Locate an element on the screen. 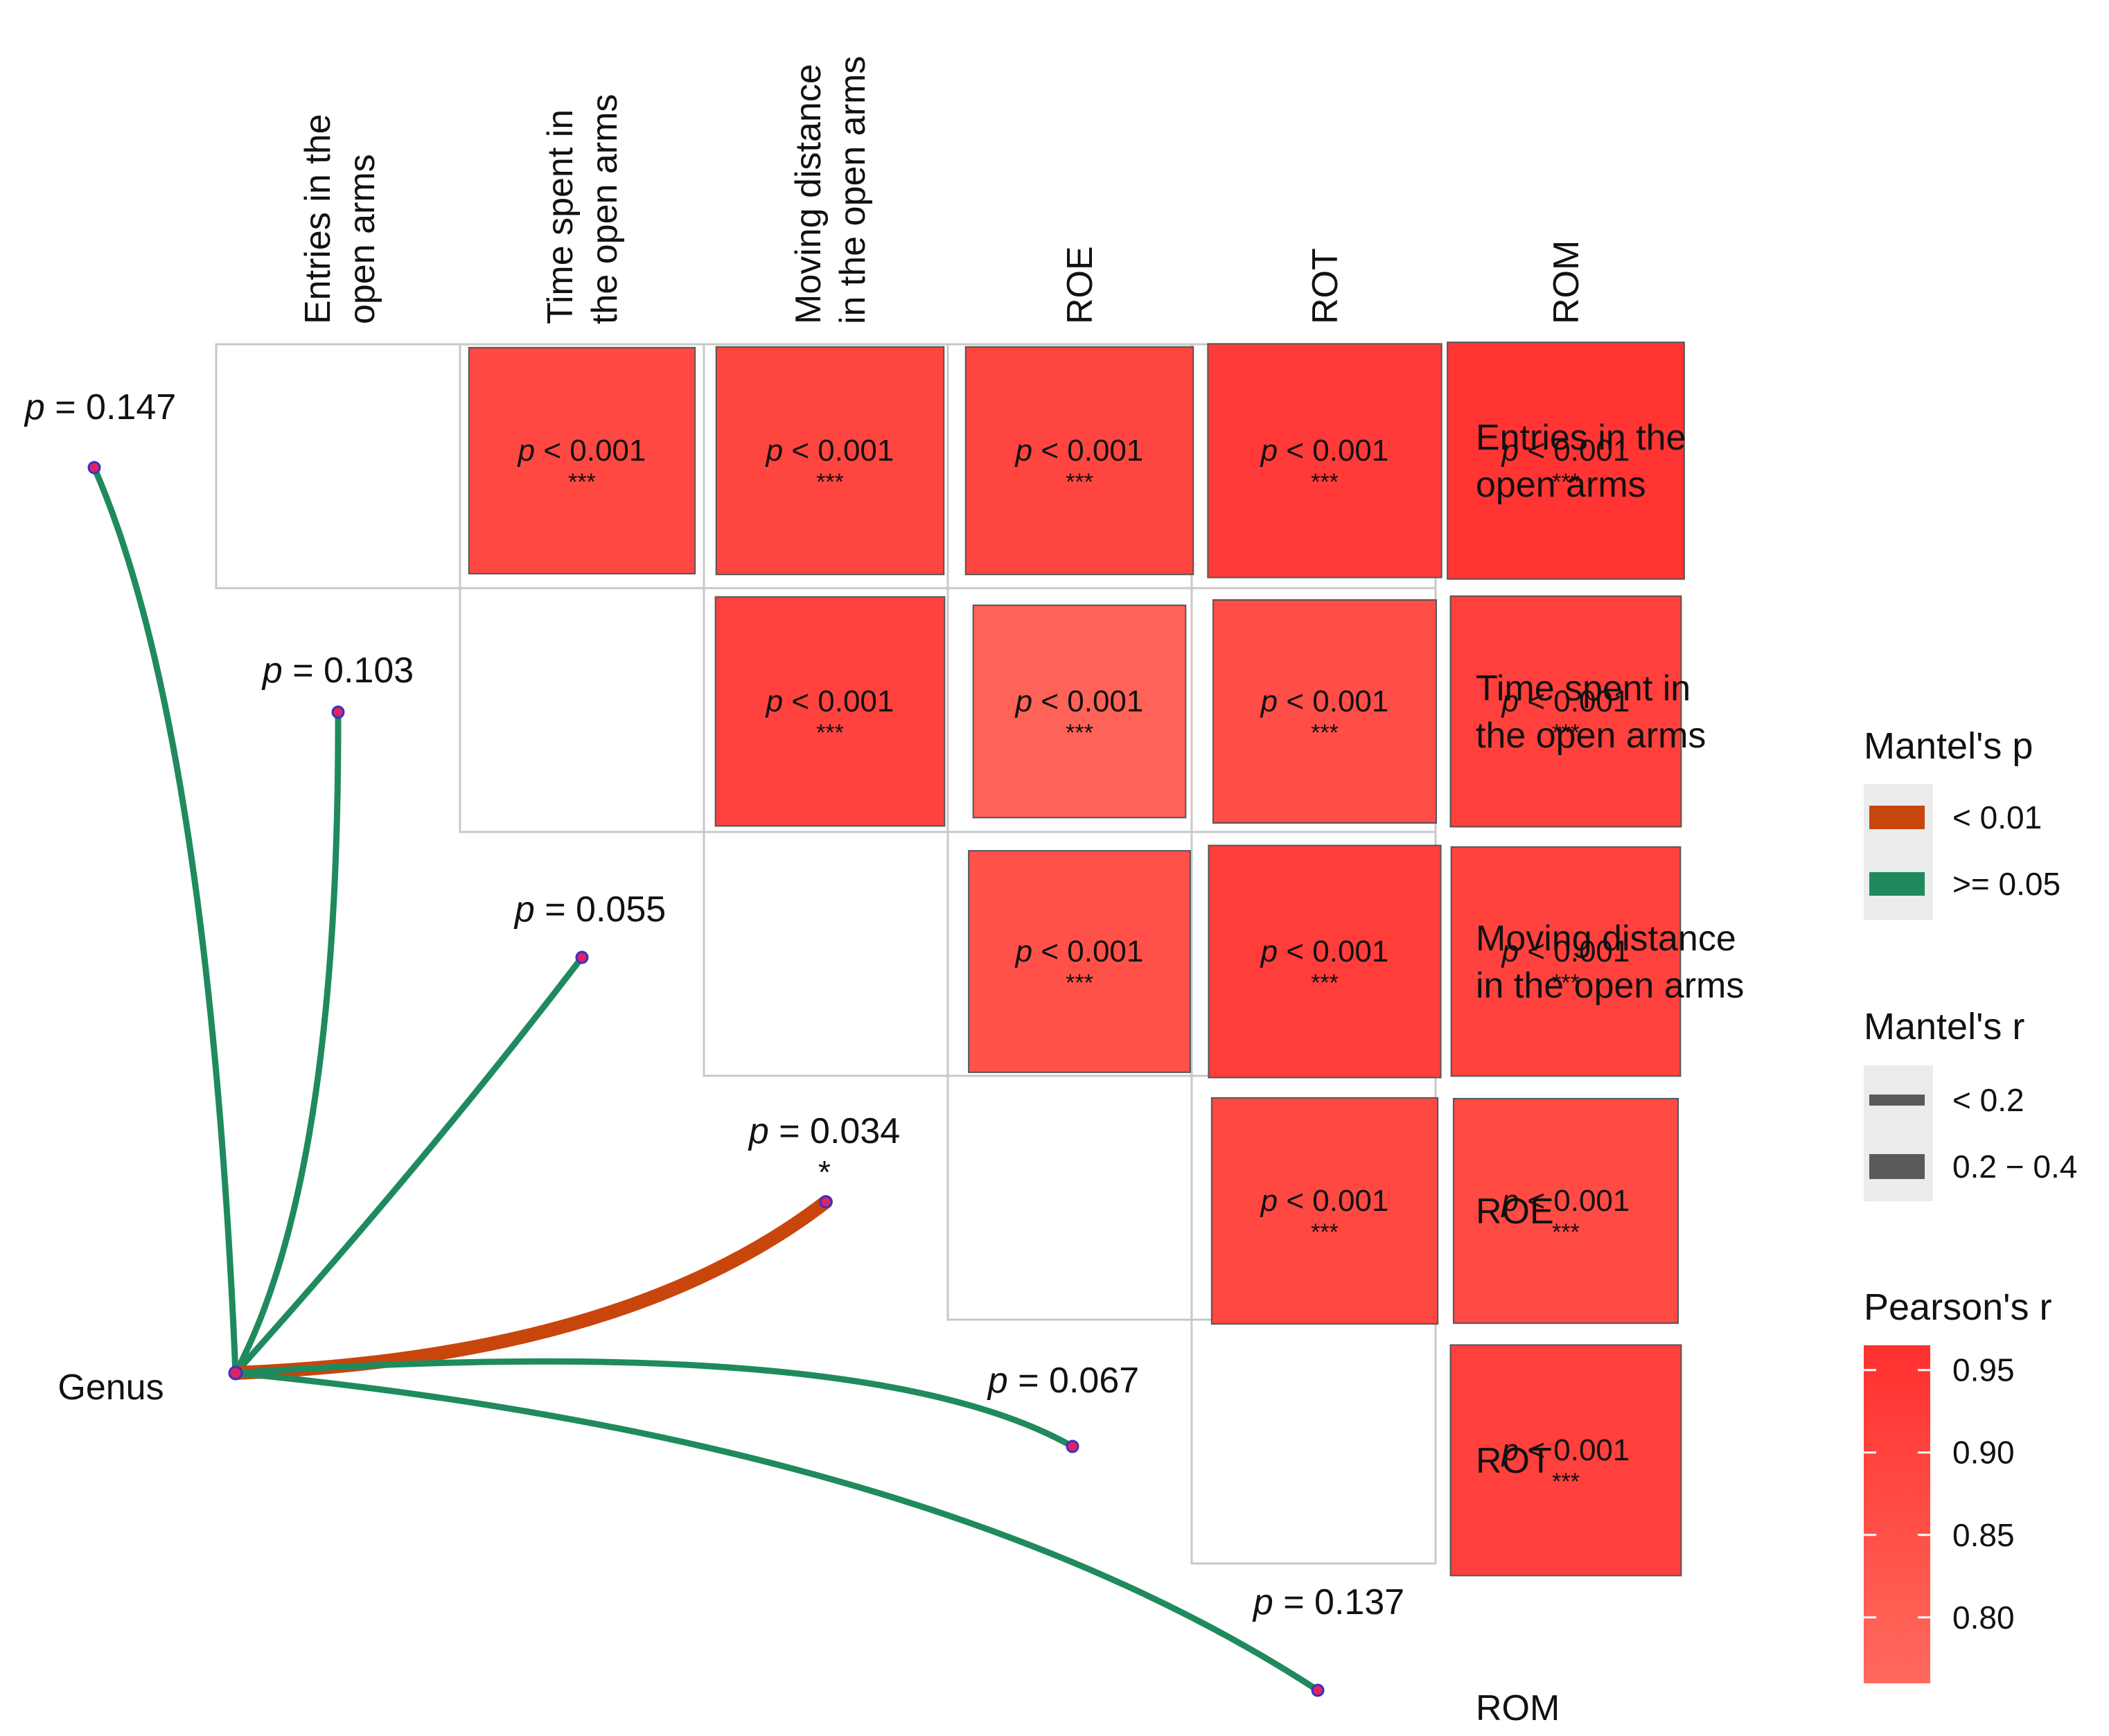  mantel-p-label: p = 0.147 is located at coordinates (100, 407).